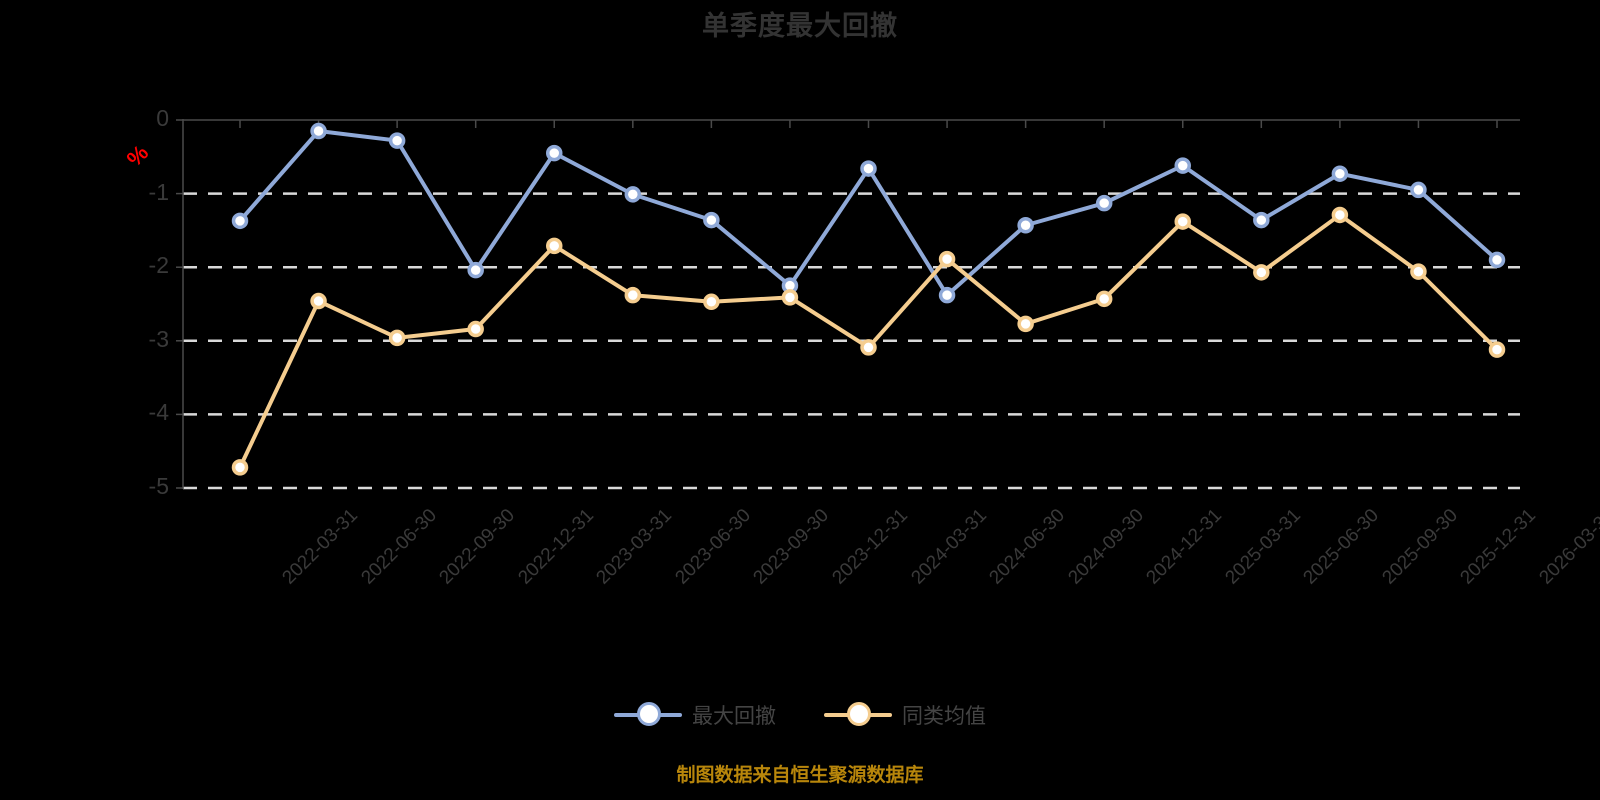 This screenshot has width=1600, height=800. Describe the element at coordinates (158, 486) in the screenshot. I see `y-axis-tick-label: -5` at that location.